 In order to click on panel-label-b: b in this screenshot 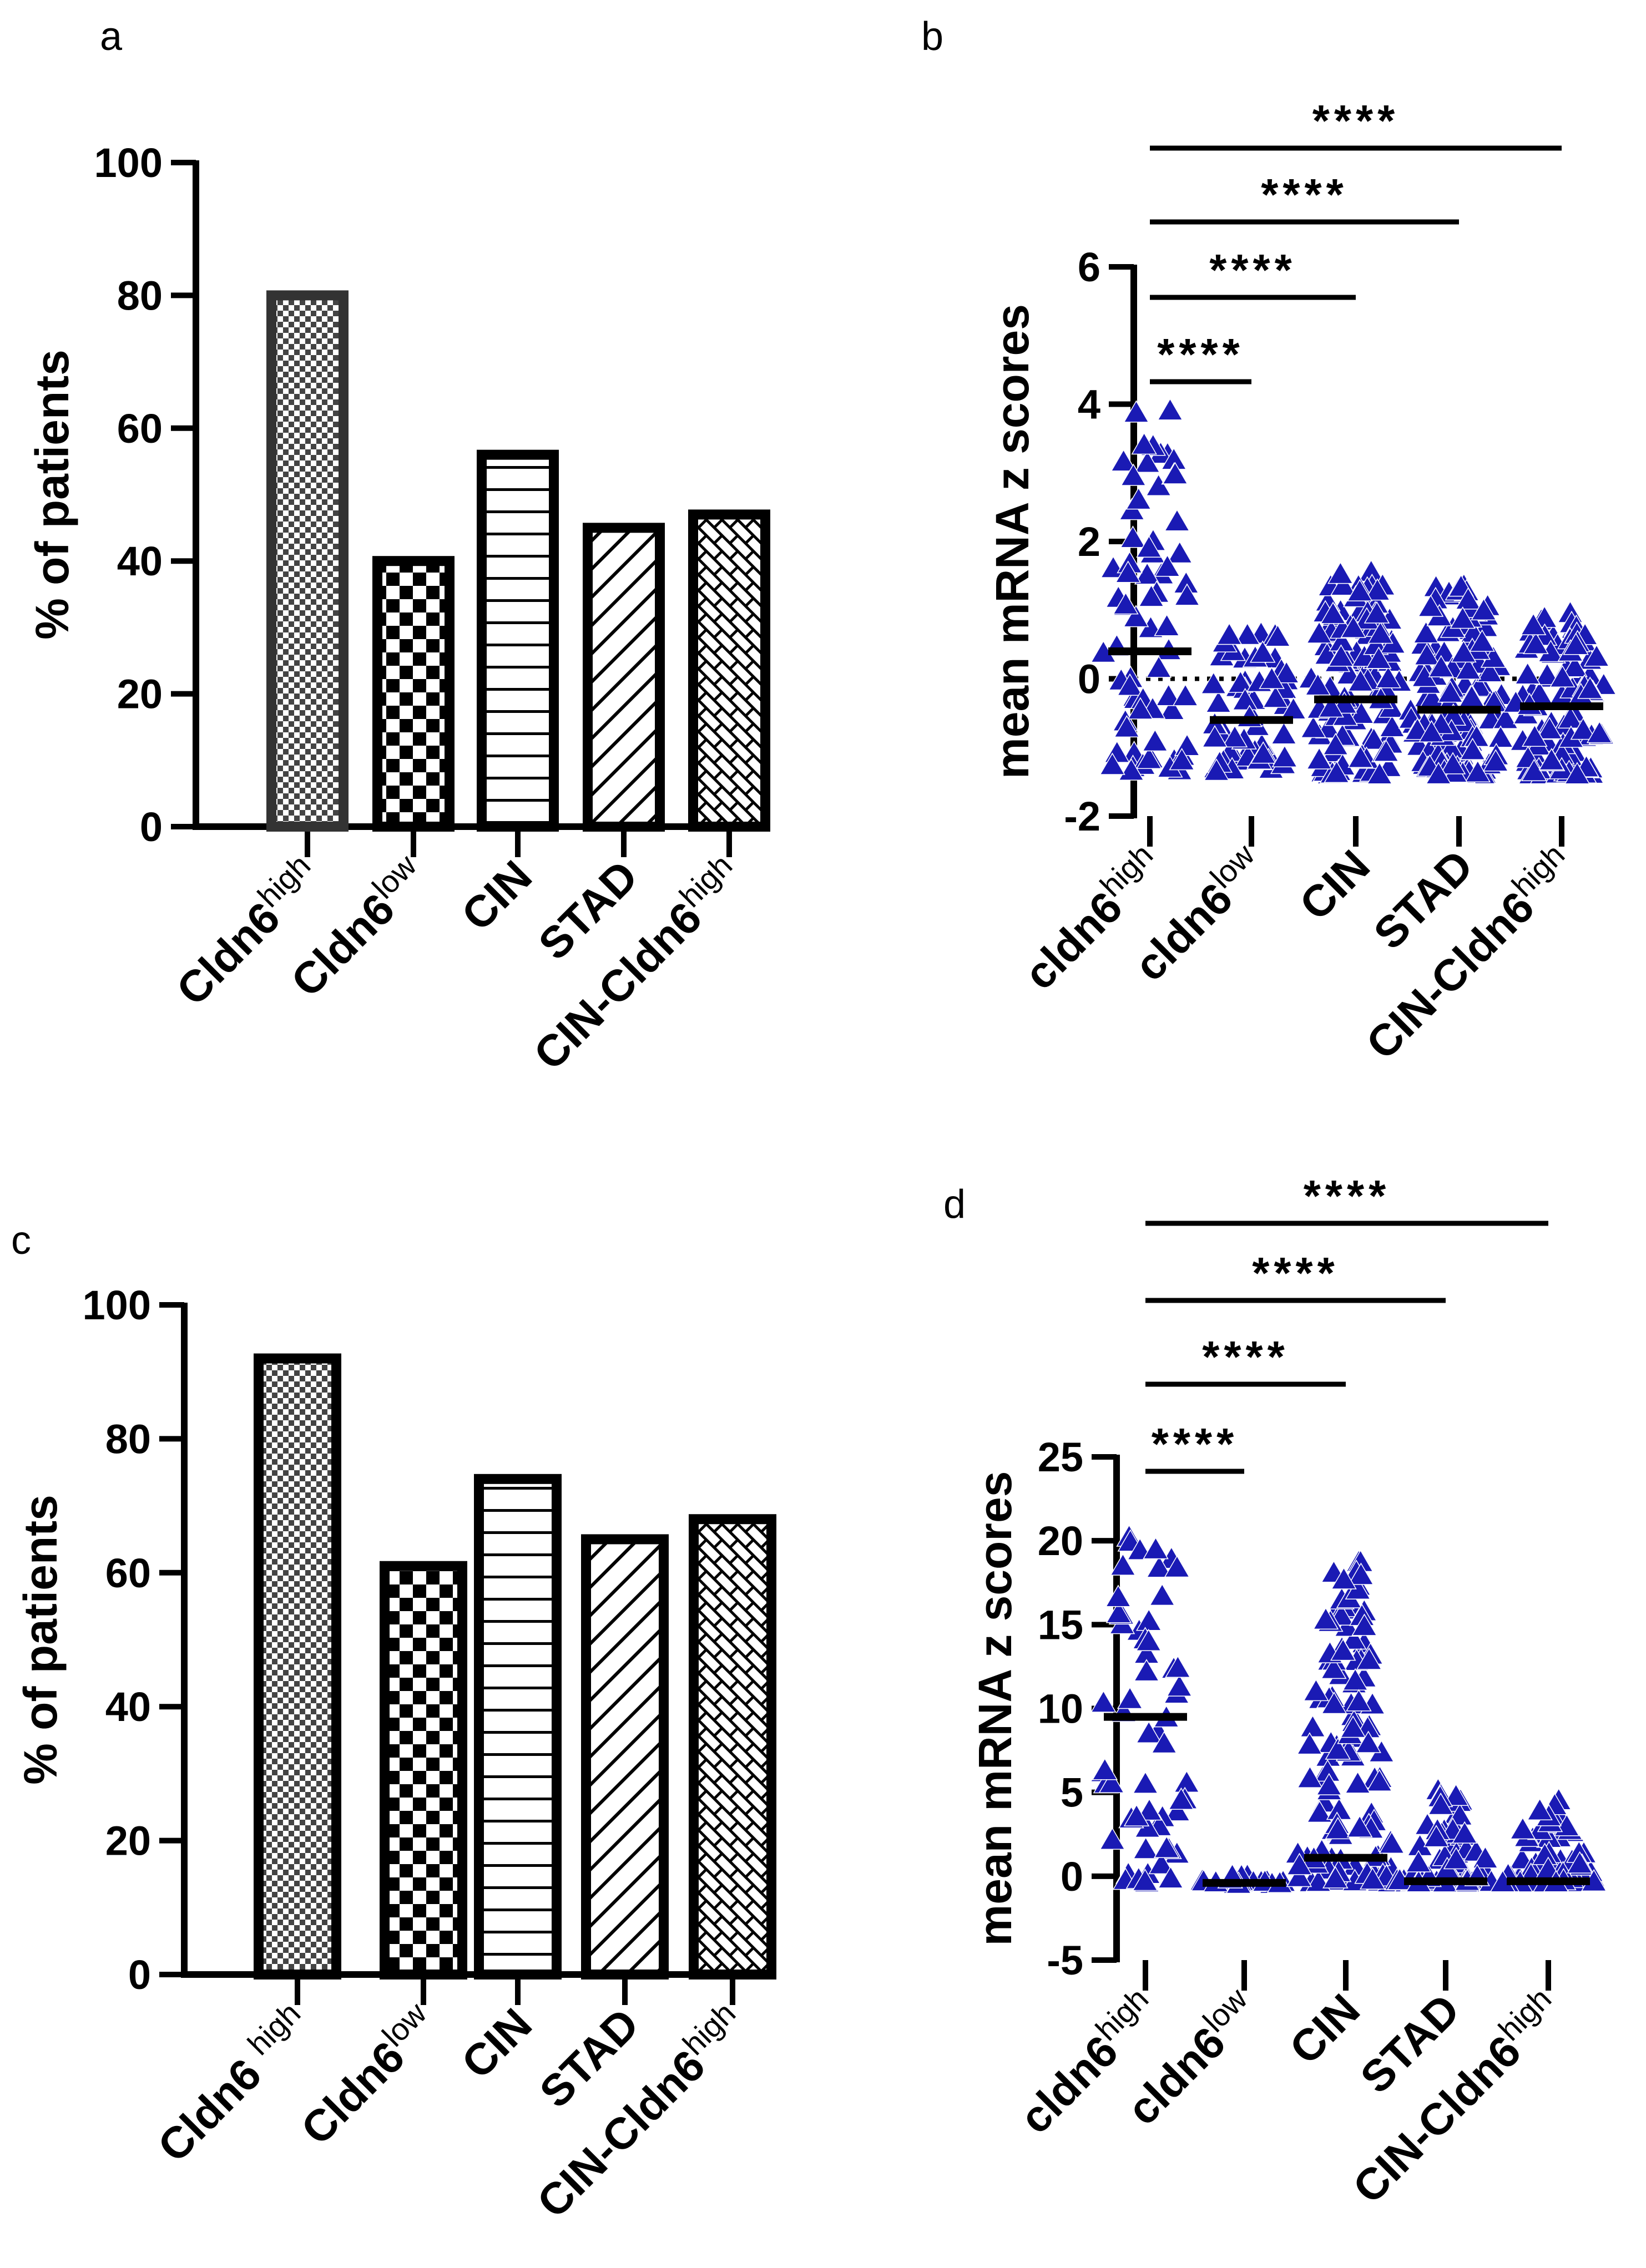, I will do `click(932, 36)`.